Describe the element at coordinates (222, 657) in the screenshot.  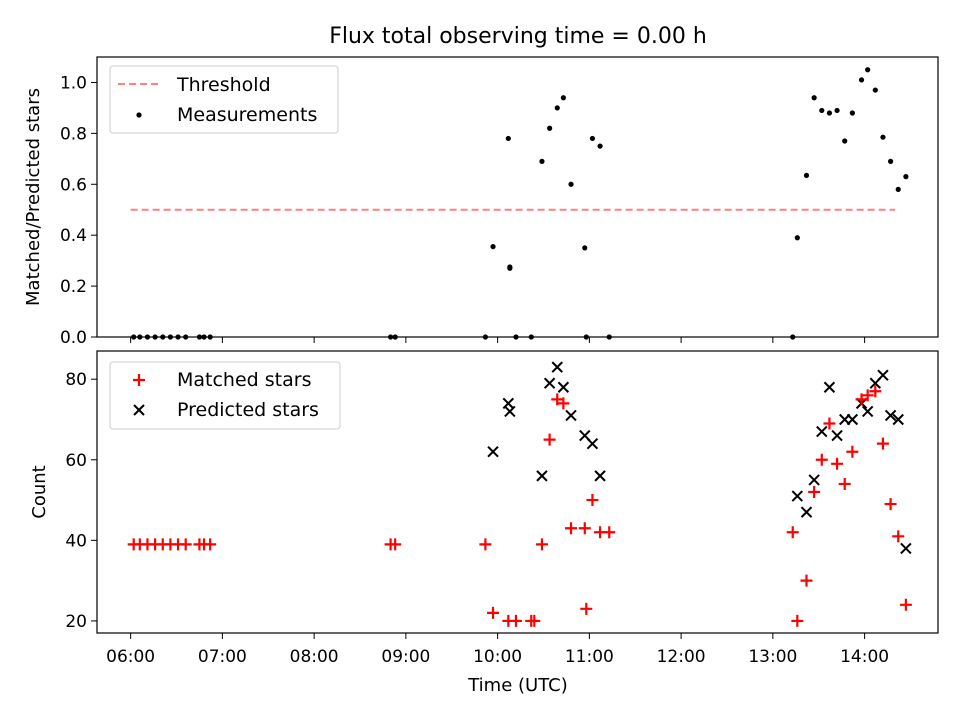
I see `x-tick-label: 07:00` at that location.